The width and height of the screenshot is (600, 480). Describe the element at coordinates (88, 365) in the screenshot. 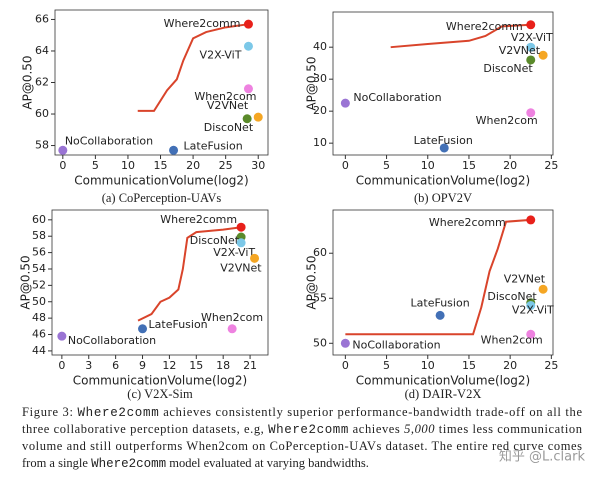

I see `x-tick-label: 3` at that location.